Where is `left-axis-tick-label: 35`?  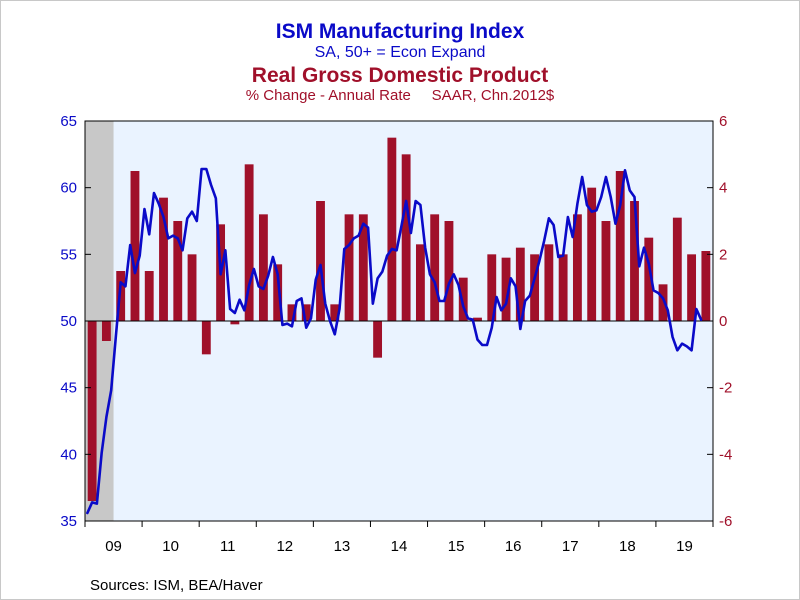
left-axis-tick-label: 35 is located at coordinates (68, 521).